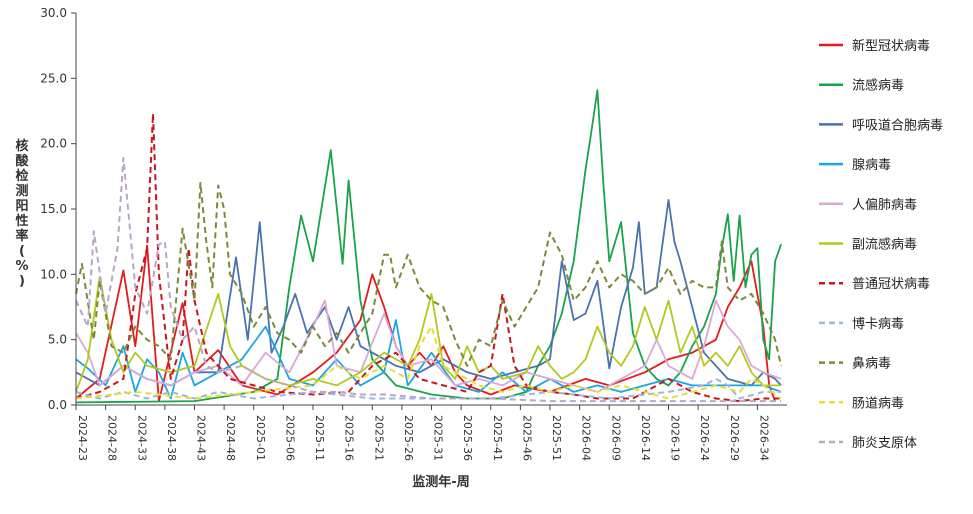  Describe the element at coordinates (615, 438) in the screenshot. I see `x-tick-label: 2026-09` at that location.